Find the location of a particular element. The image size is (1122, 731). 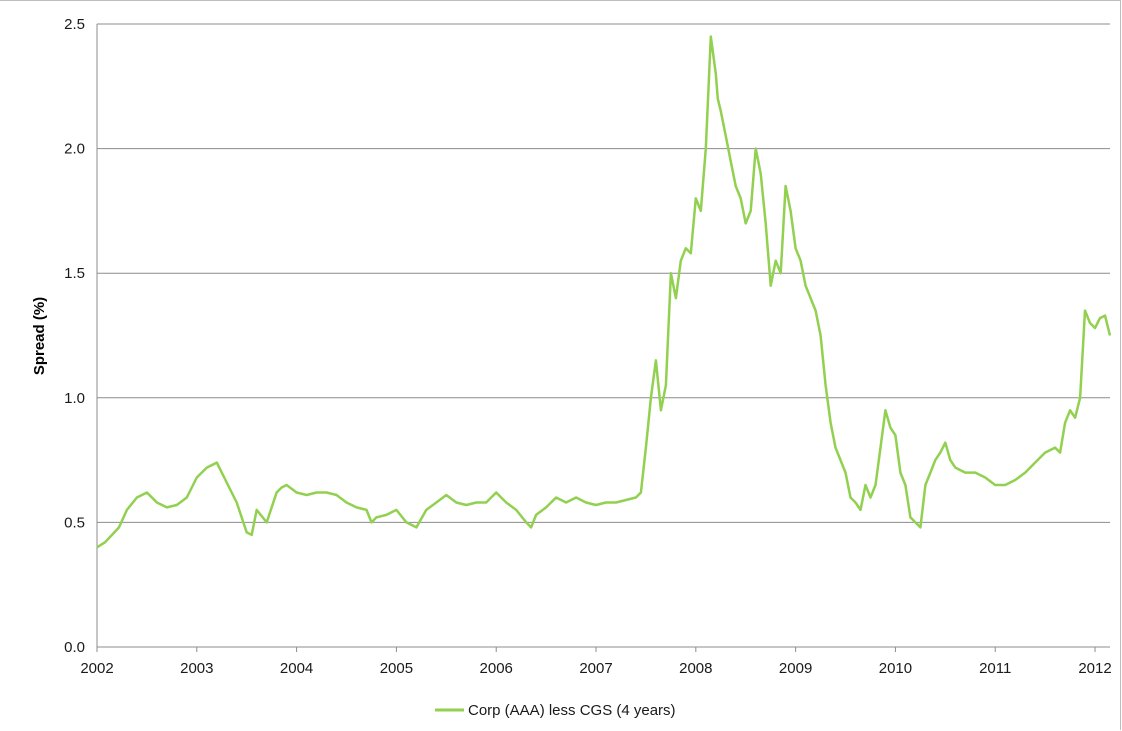

x-tick-label: 2011 is located at coordinates (995, 668).